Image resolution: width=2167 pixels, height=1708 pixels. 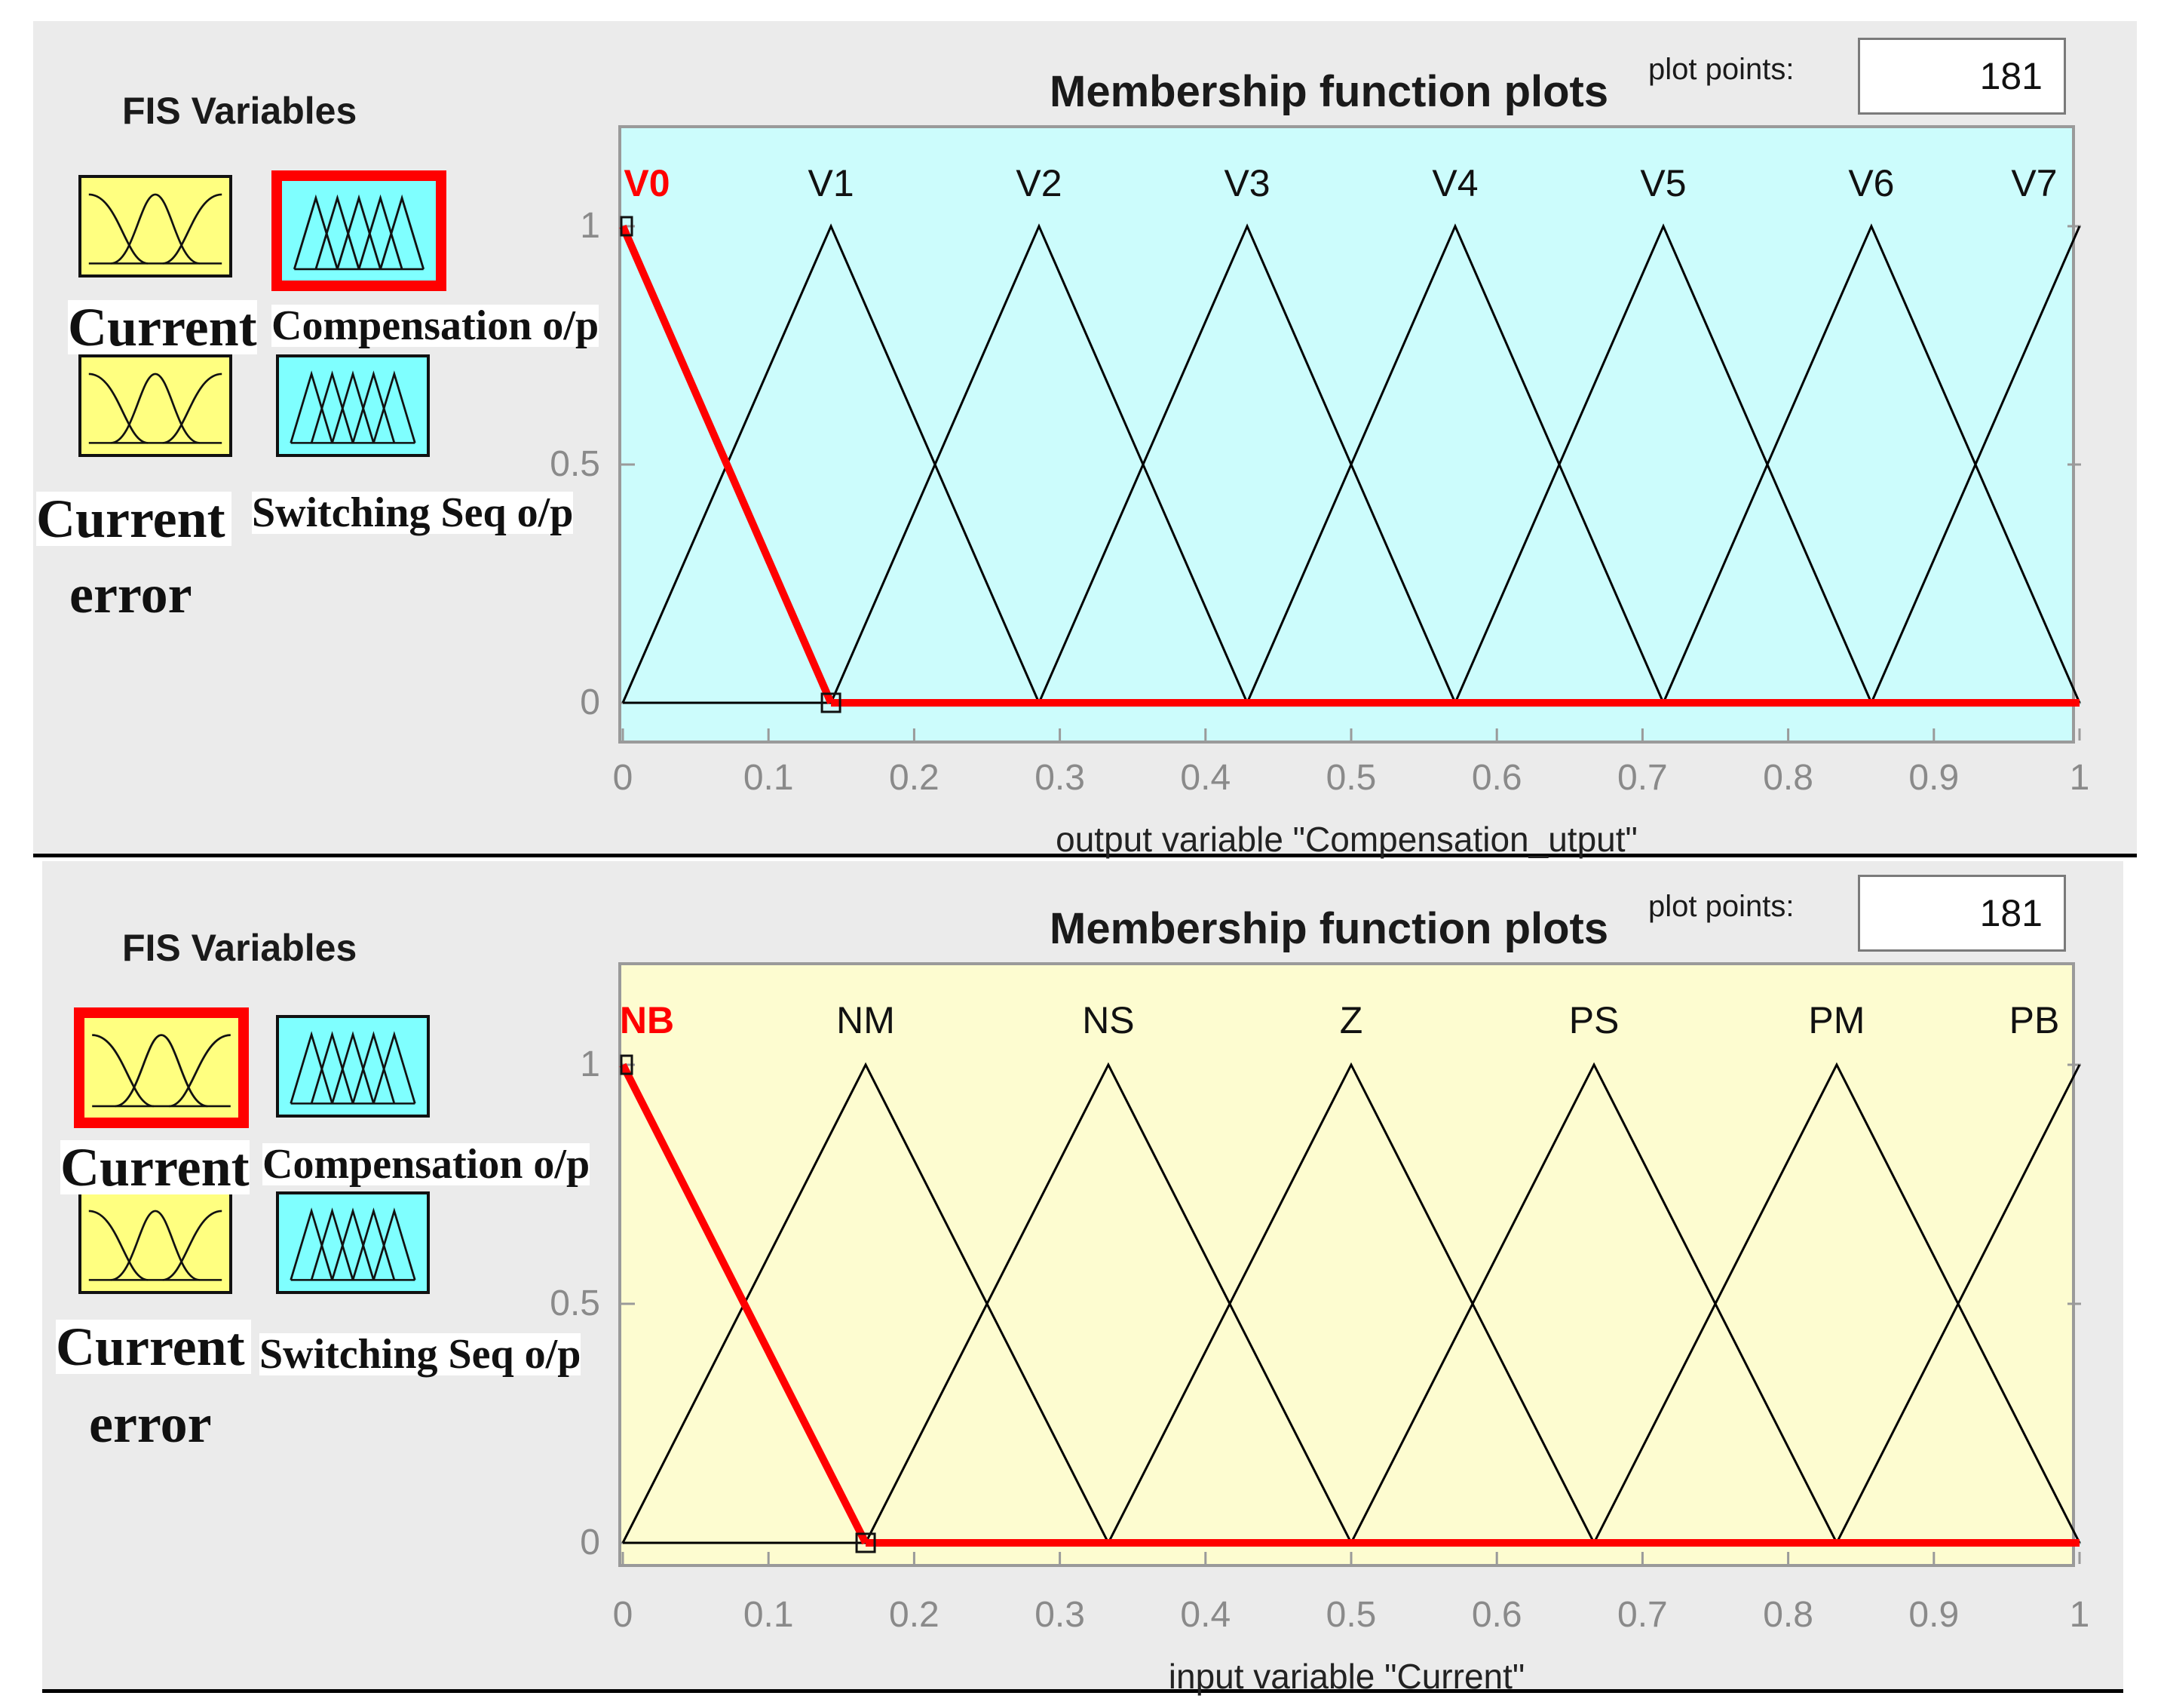 What do you see at coordinates (1836, 1020) in the screenshot?
I see `mf-name-label: PM` at bounding box center [1836, 1020].